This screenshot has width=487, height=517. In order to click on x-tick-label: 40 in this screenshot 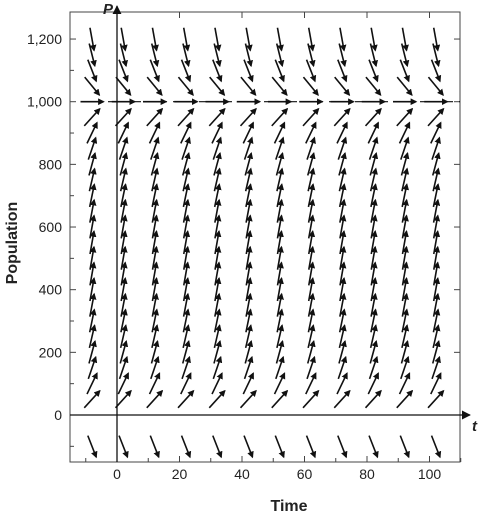, I will do `click(242, 474)`.